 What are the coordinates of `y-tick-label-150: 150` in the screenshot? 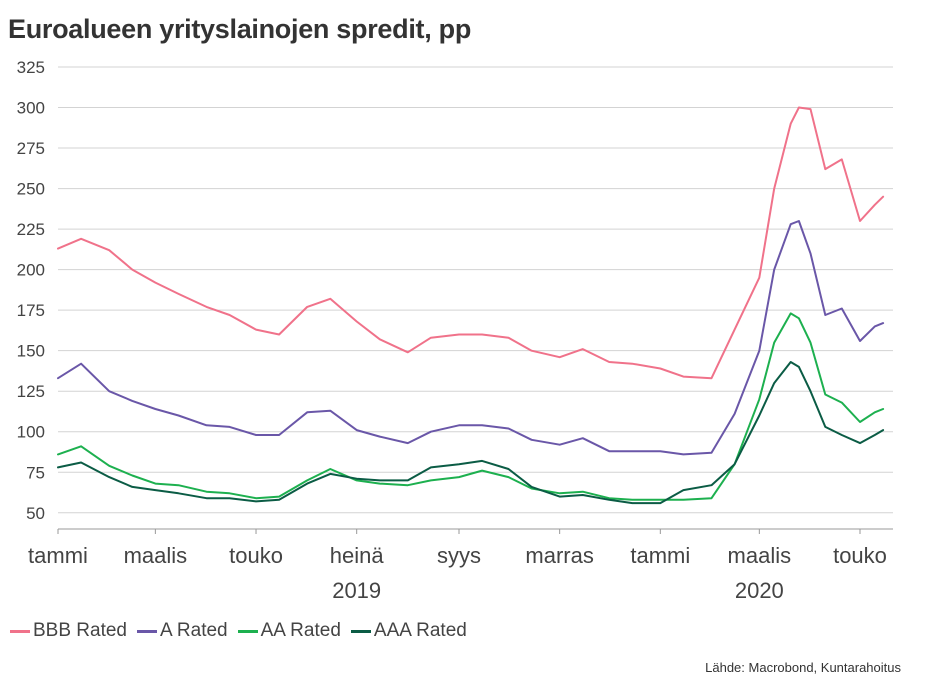 It's located at (31, 351).